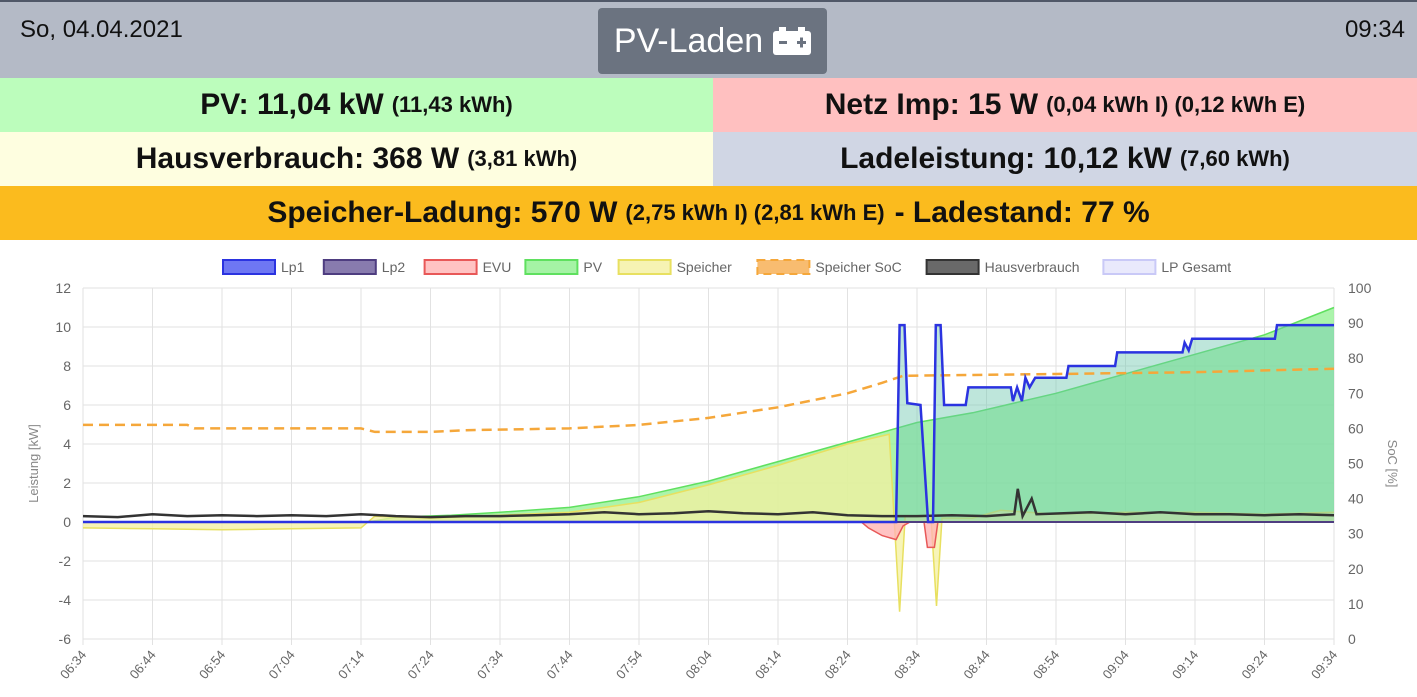 The image size is (1417, 697). What do you see at coordinates (976, 664) in the screenshot?
I see `x-tick-label: 08:44` at bounding box center [976, 664].